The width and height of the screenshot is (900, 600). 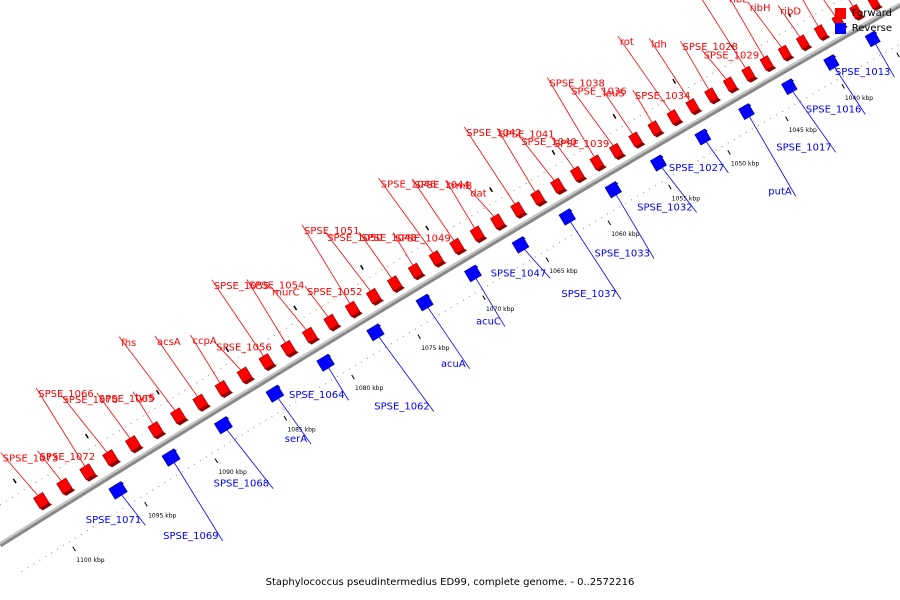 I want to click on gene-label: dat, so click(x=478, y=194).